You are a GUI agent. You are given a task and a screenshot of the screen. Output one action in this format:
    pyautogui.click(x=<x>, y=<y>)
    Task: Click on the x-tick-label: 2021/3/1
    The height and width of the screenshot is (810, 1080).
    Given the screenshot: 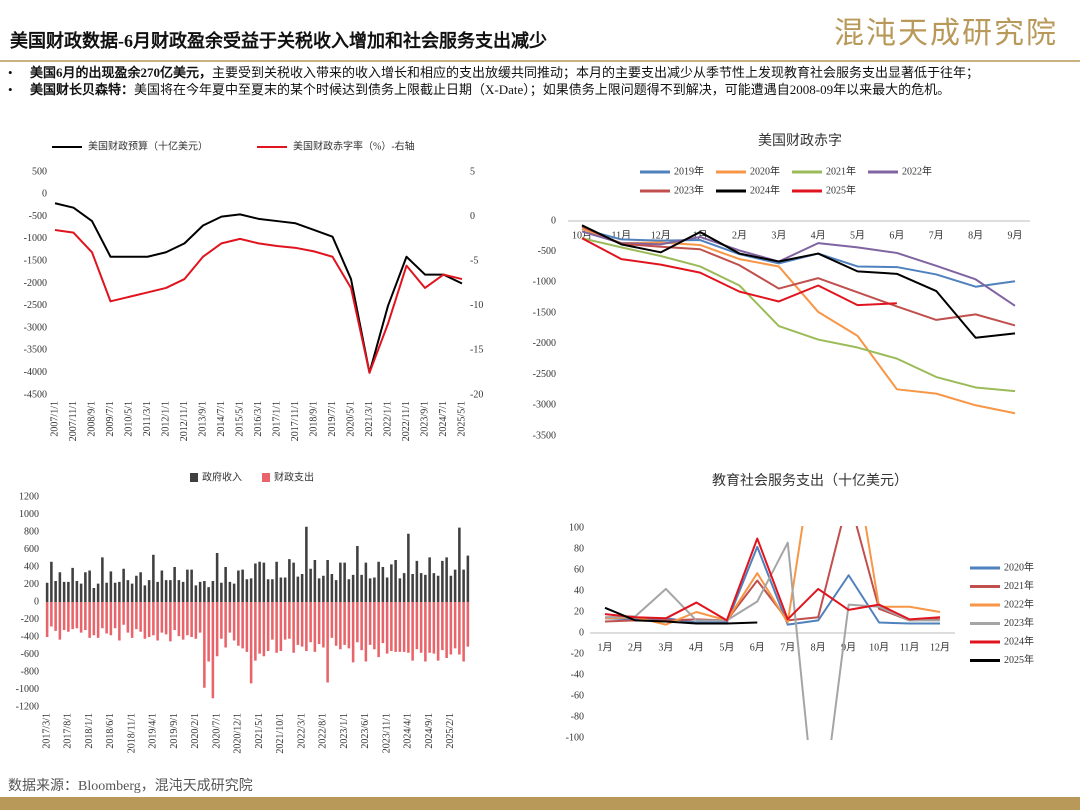 What is the action you would take?
    pyautogui.click(x=369, y=419)
    